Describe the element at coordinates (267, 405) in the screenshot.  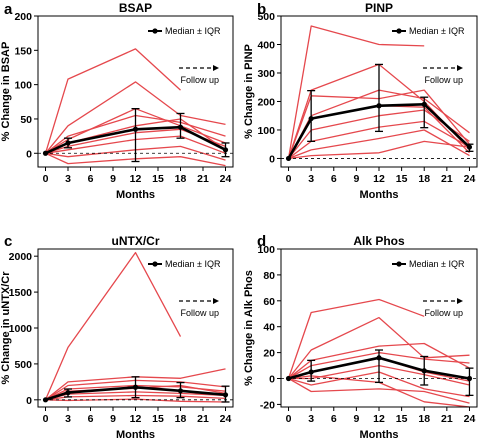
I see `y-tick-label: -20` at that location.